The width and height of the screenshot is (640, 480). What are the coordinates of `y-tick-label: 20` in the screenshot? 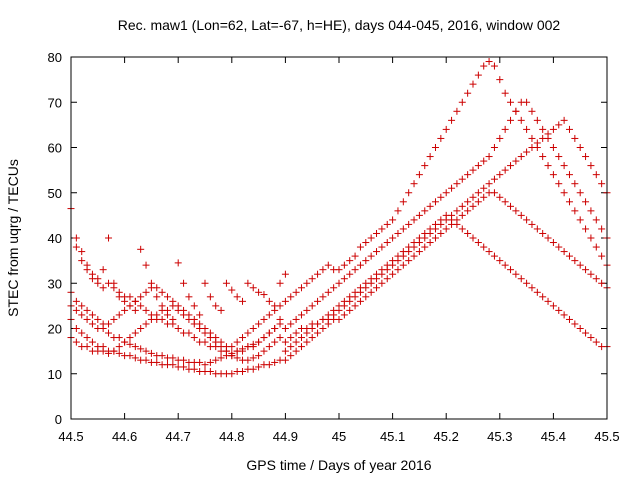 It's located at (55, 329).